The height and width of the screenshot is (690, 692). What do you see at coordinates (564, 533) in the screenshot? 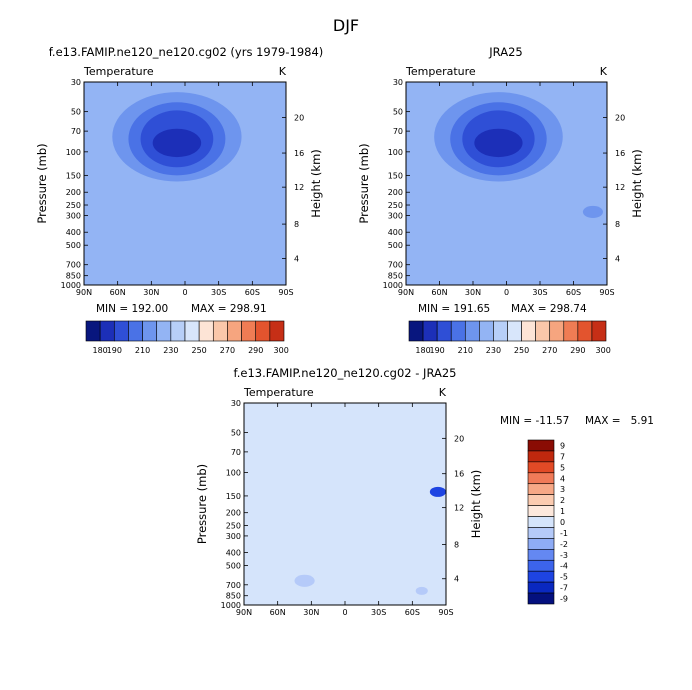
I see `colorbar-label: -1` at bounding box center [564, 533].